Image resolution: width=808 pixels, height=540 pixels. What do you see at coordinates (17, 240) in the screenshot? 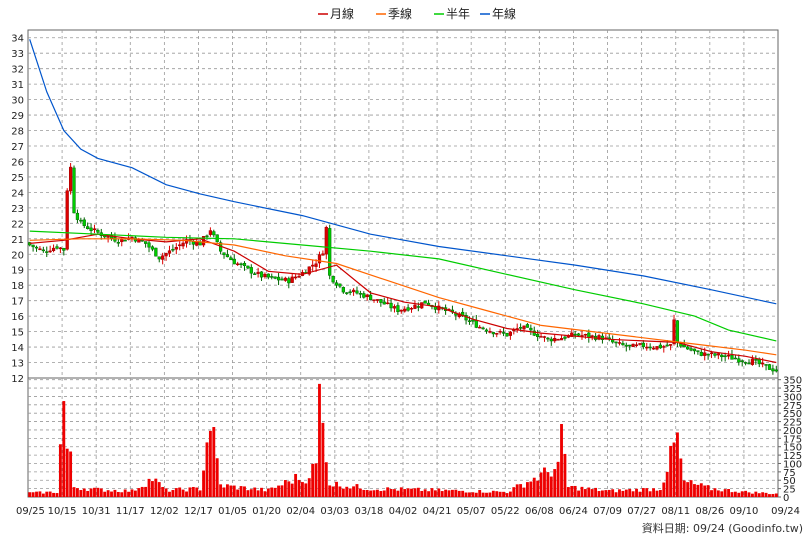
I see `price-tick-label-9: 21` at bounding box center [17, 240].